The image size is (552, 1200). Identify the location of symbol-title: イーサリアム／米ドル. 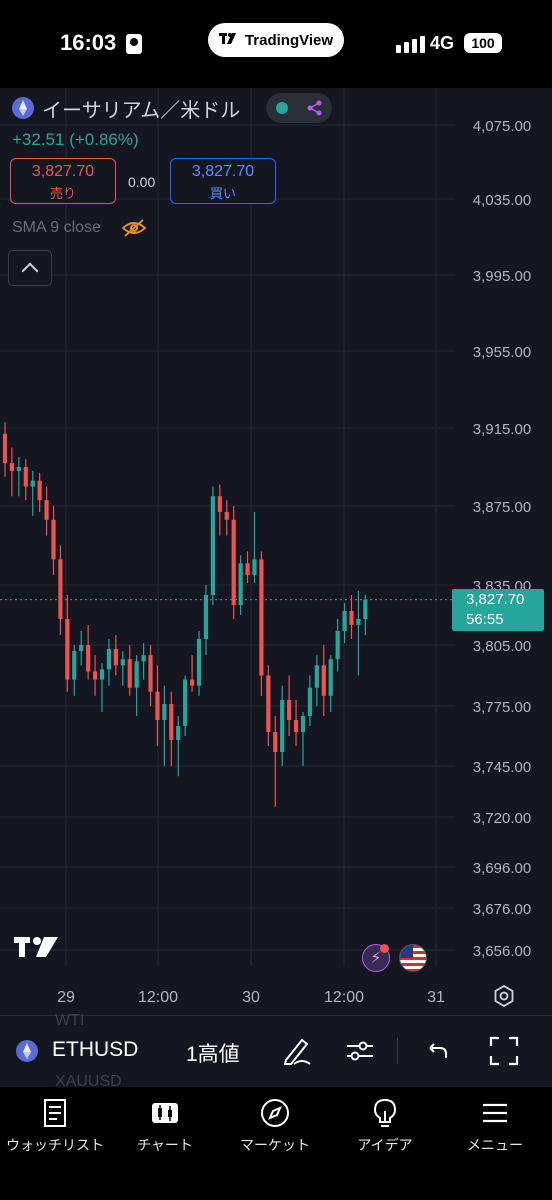
(141, 110).